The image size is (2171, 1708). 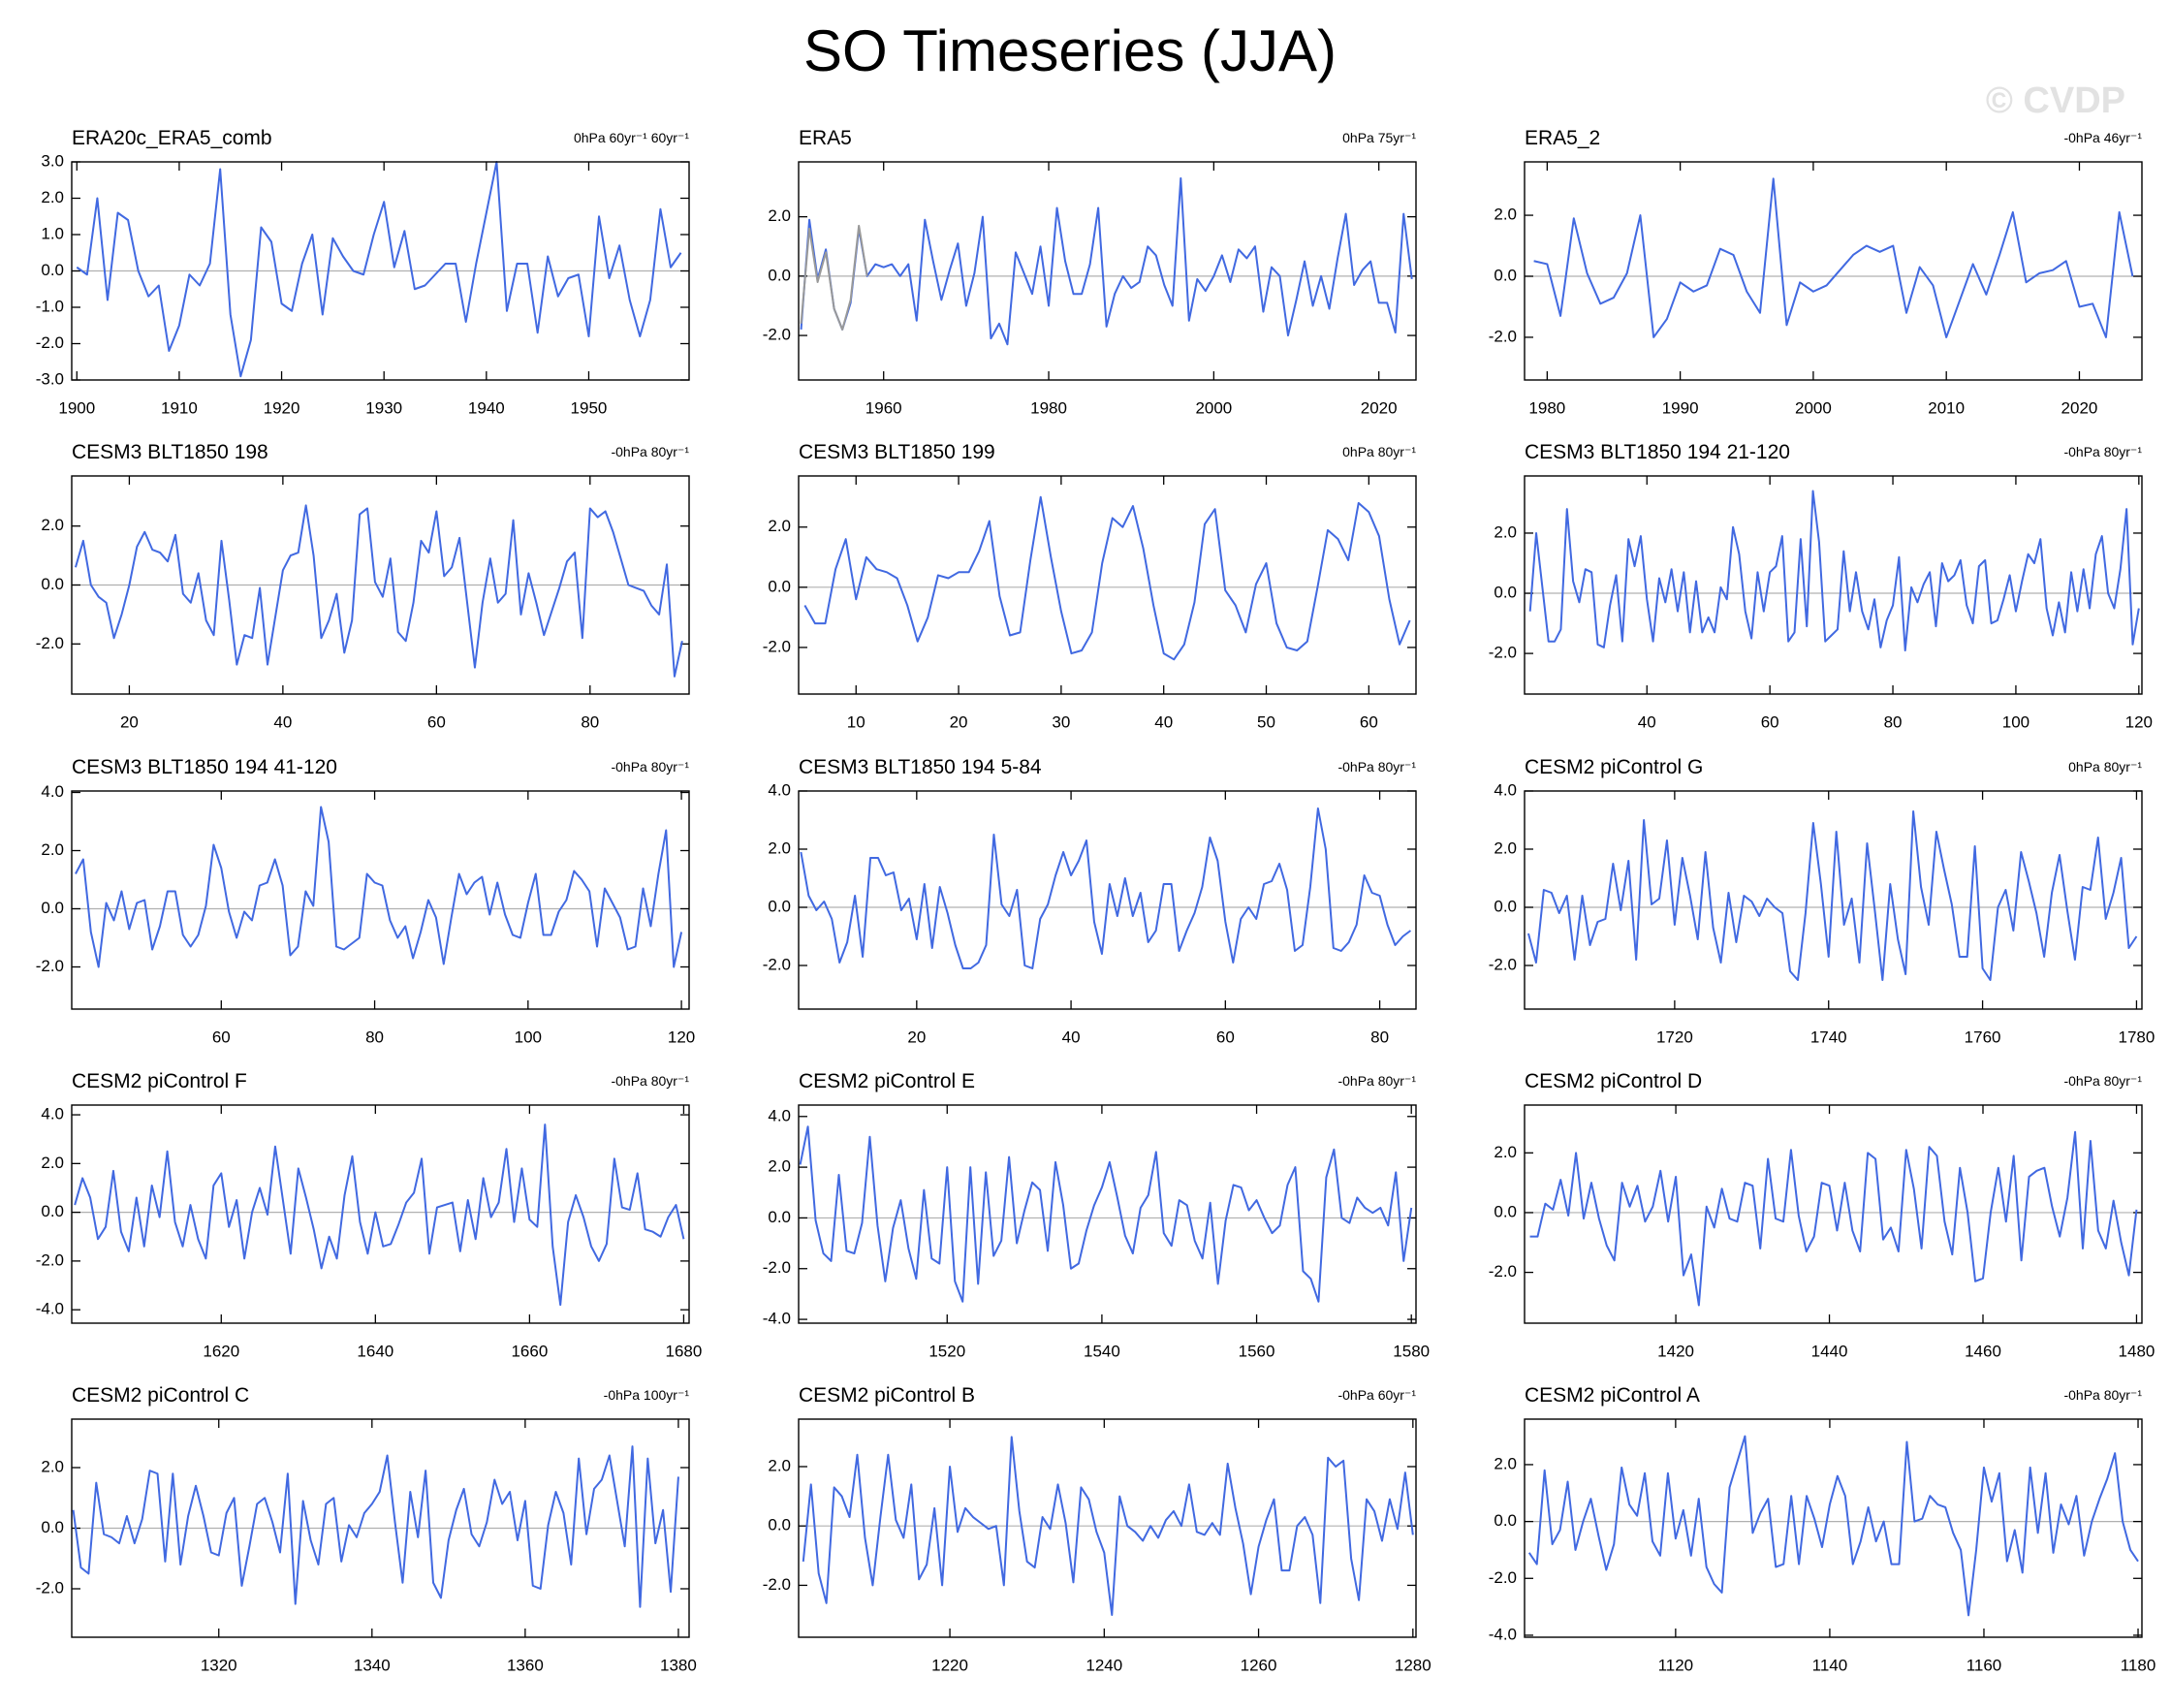 I want to click on x-tick-label: 1540, so click(x=1102, y=1351).